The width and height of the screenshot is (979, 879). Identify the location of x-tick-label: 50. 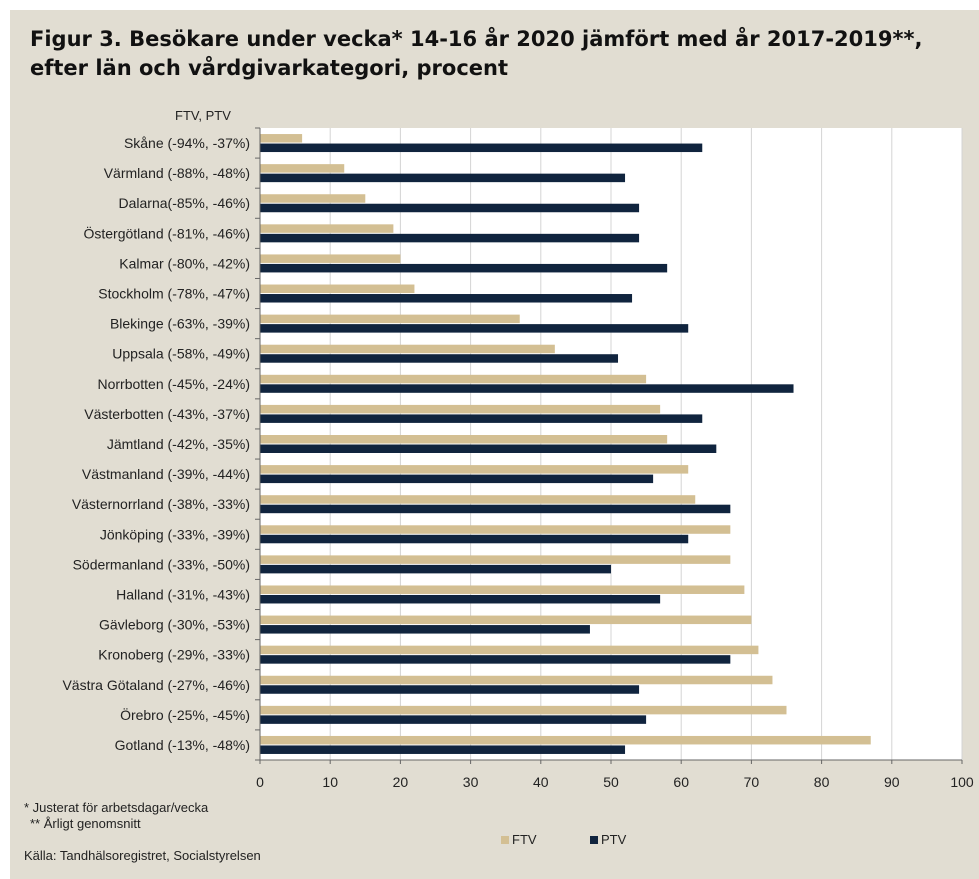
(611, 782).